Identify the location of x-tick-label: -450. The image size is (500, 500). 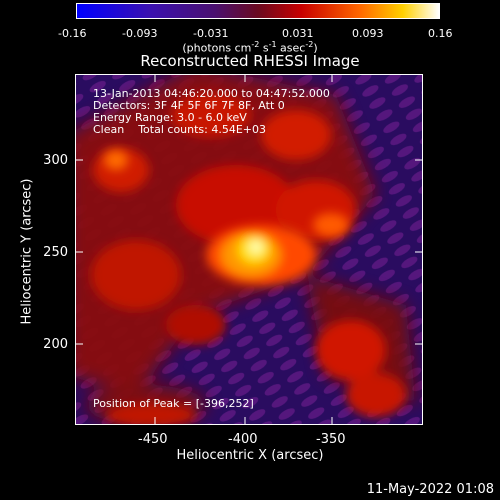
(153, 439).